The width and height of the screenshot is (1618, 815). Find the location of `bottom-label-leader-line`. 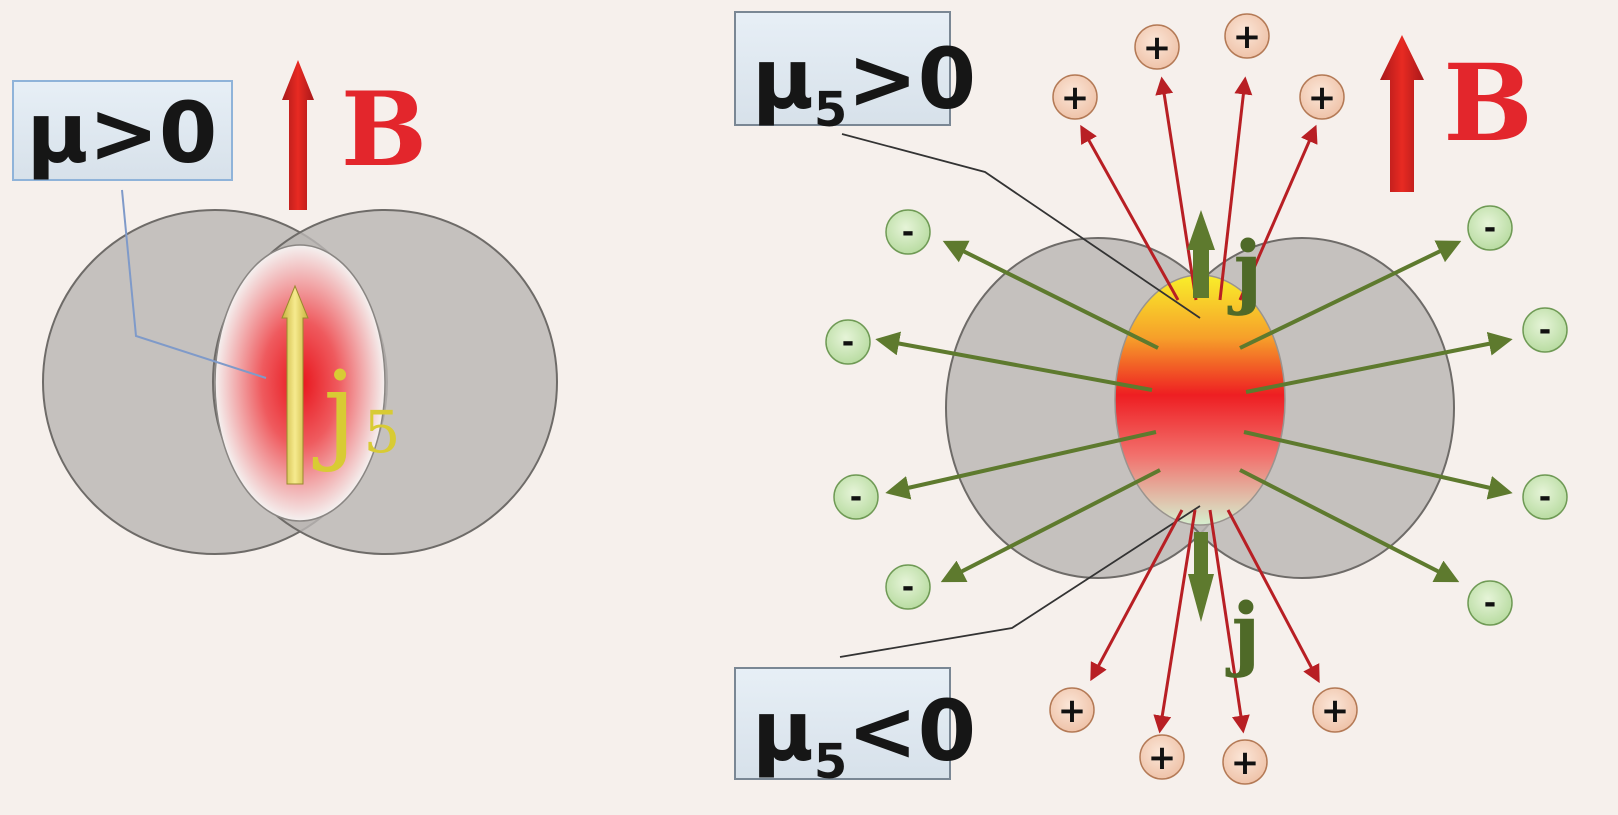

bottom-label-leader-line is located at coordinates (1020, 581).